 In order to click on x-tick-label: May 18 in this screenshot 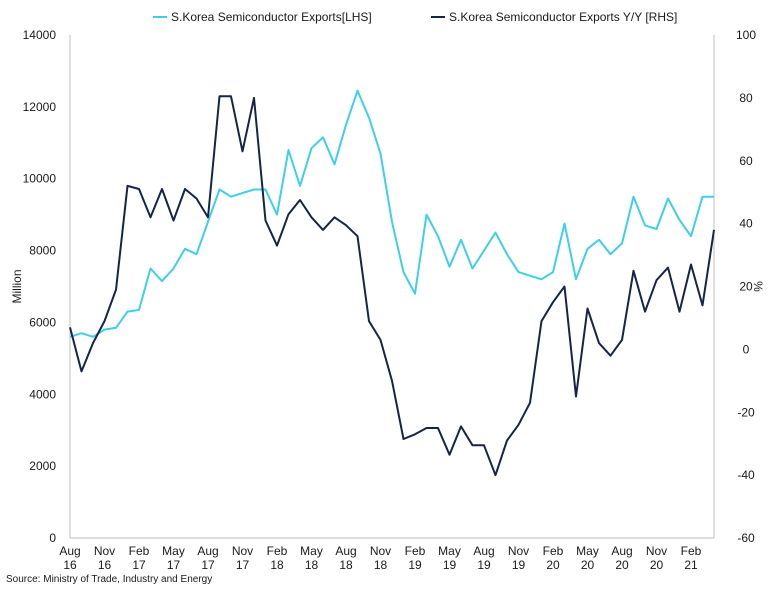, I will do `click(311, 558)`.